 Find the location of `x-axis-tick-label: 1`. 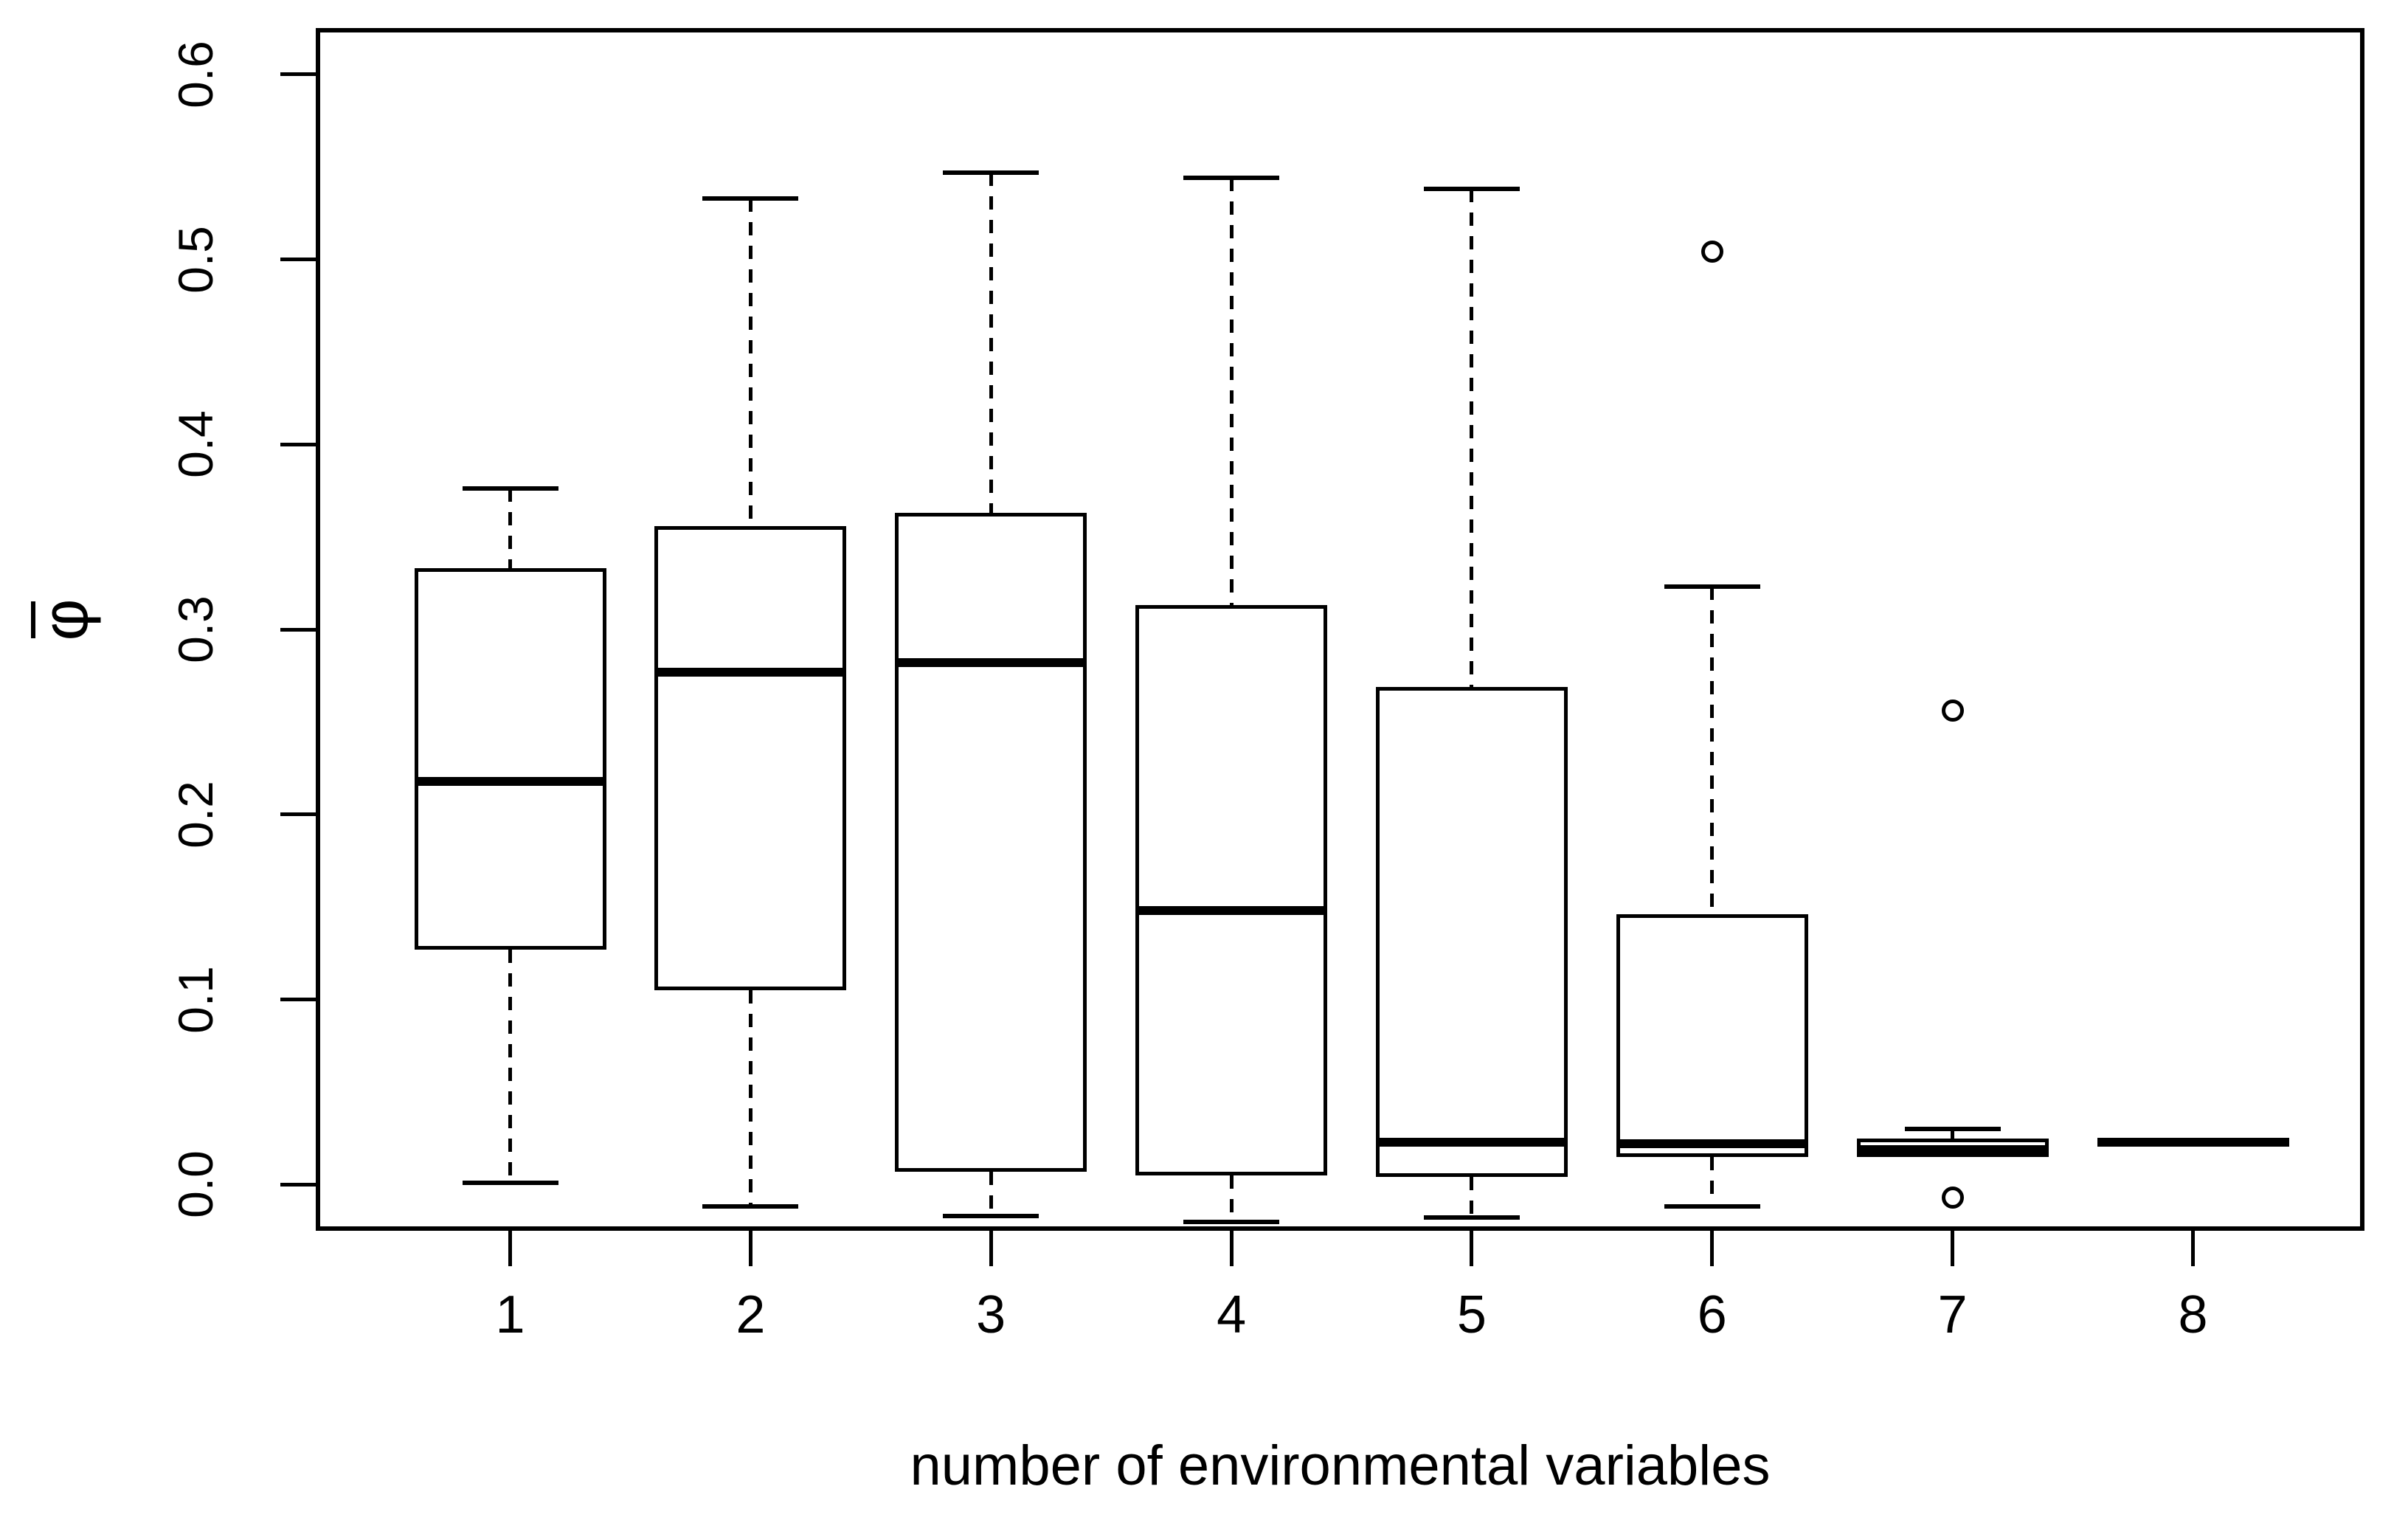

x-axis-tick-label: 1 is located at coordinates (510, 1314).